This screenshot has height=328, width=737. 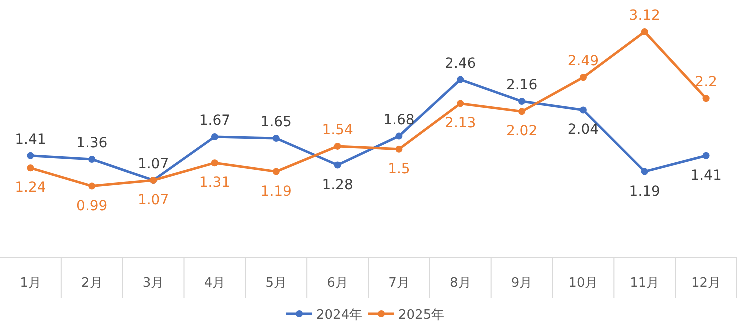 What do you see at coordinates (707, 283) in the screenshot?
I see `x-tick-label: 12月` at bounding box center [707, 283].